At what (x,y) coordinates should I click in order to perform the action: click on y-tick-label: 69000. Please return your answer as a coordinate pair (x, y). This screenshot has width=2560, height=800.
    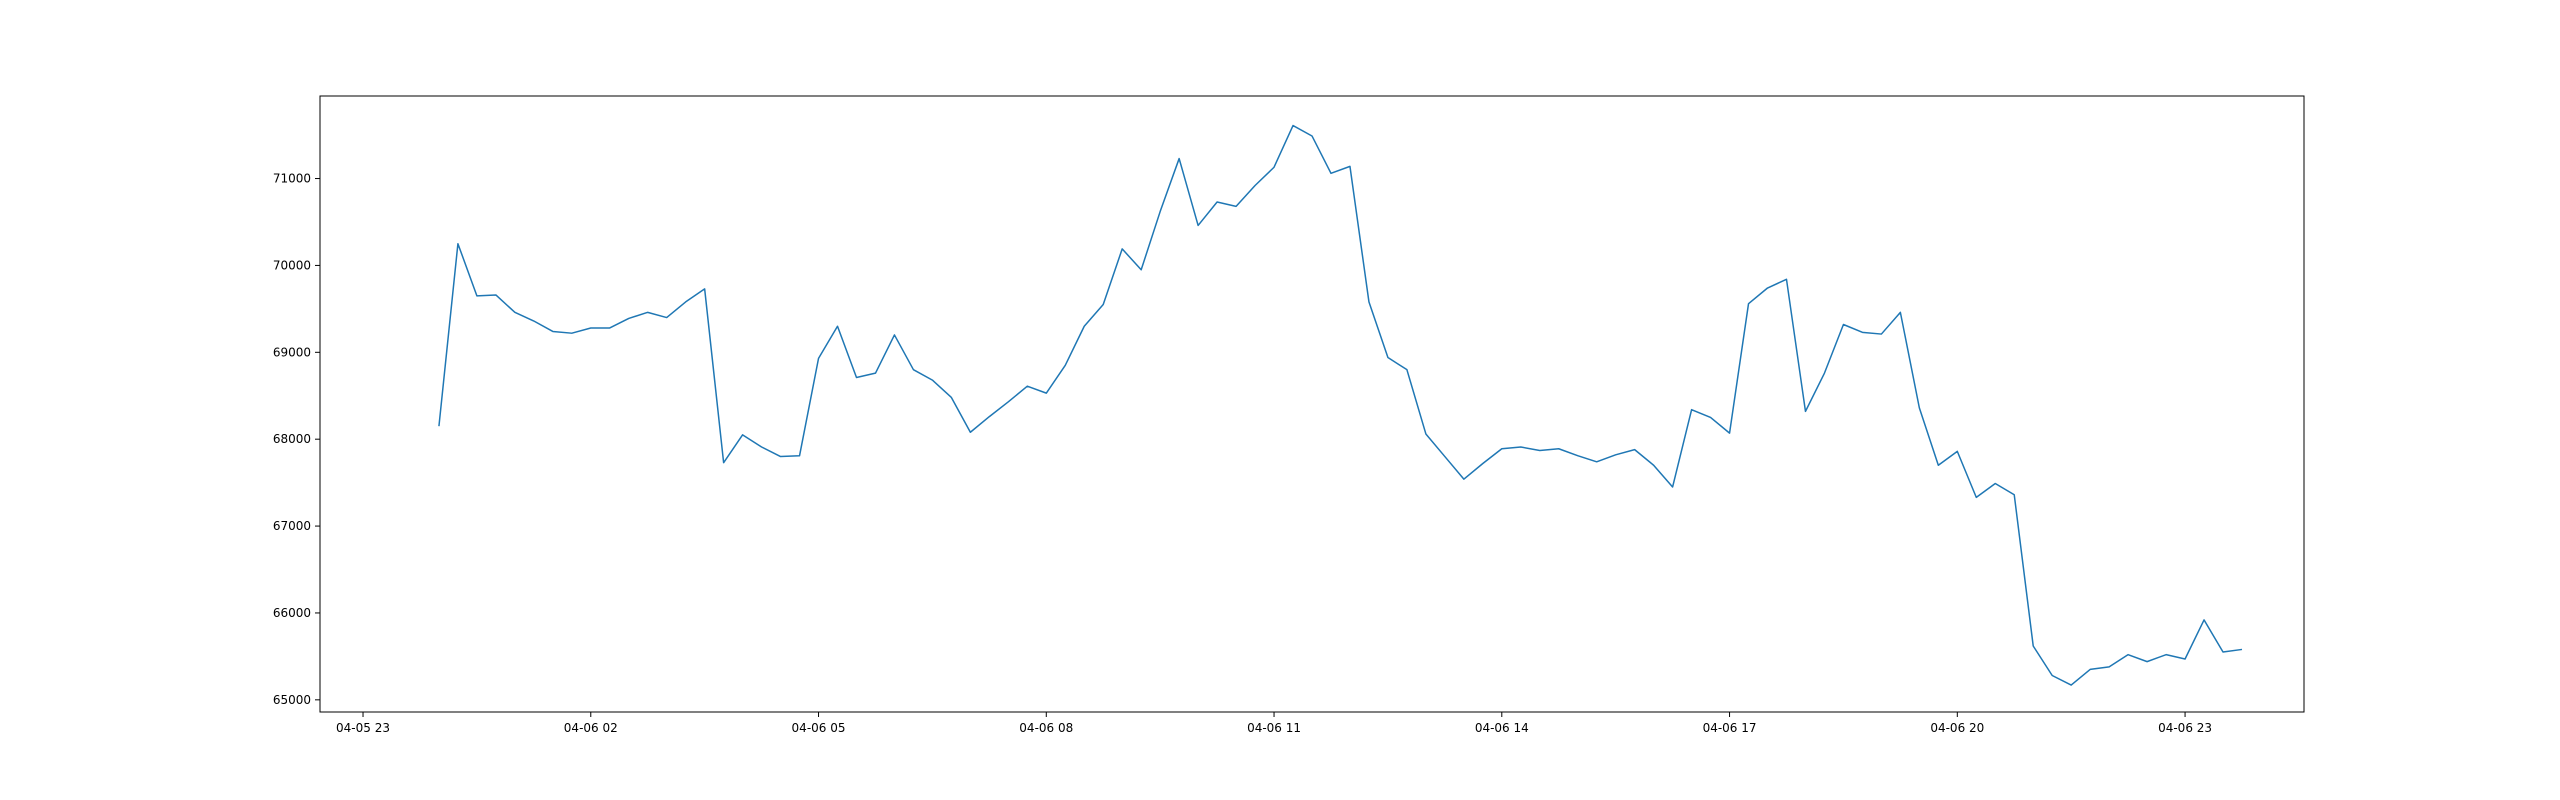
    Looking at the image, I should click on (292, 352).